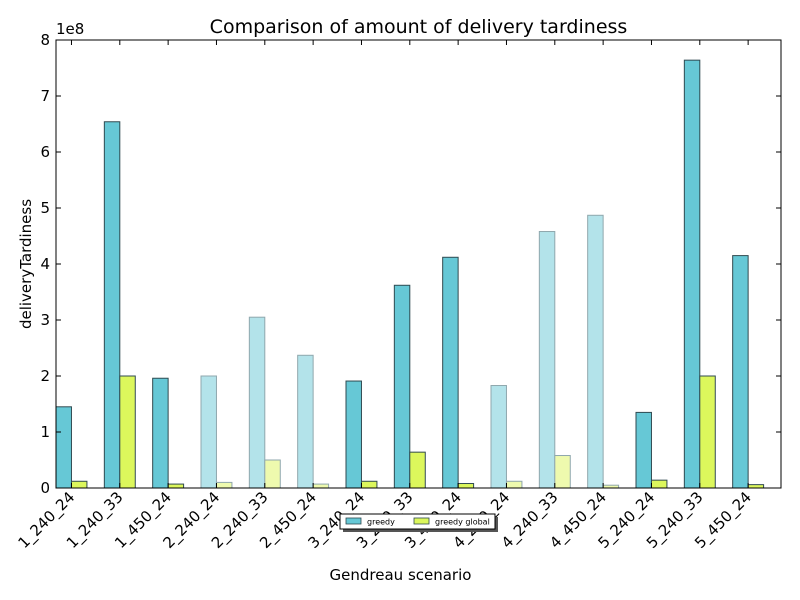 The image size is (800, 600). Describe the element at coordinates (45, 320) in the screenshot. I see `y-tick-label: 3` at that location.